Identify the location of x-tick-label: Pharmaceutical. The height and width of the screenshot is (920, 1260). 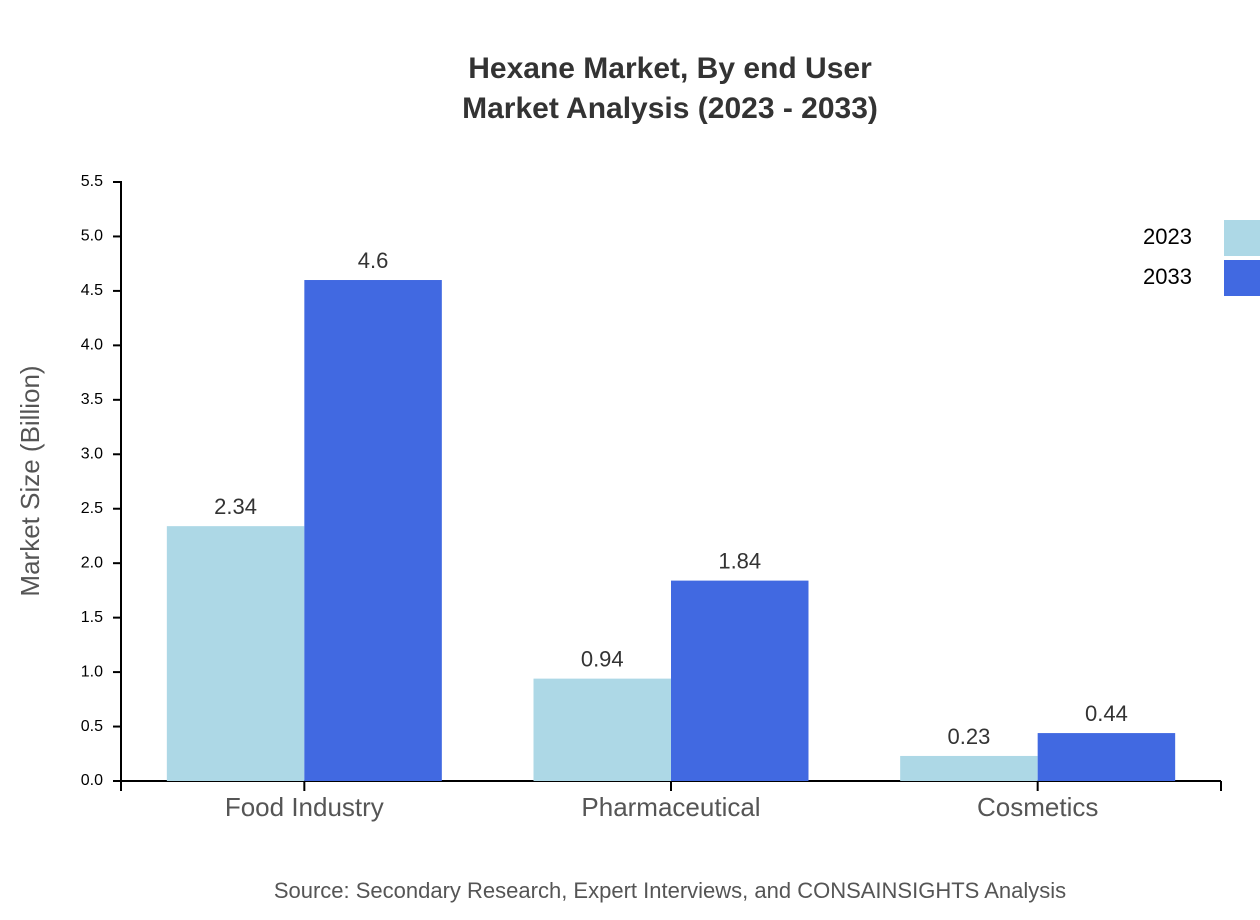
(670, 807).